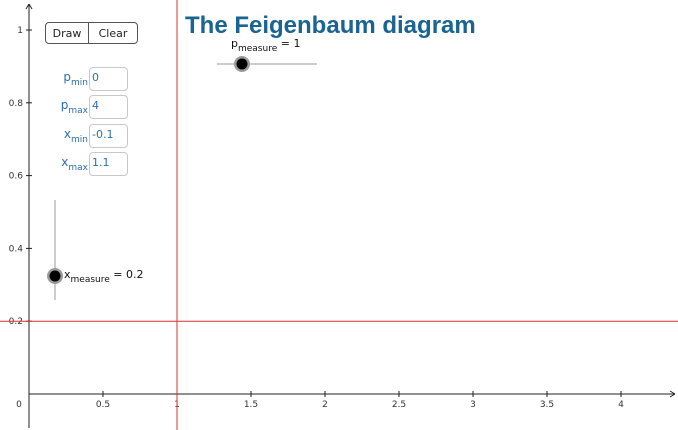 This screenshot has height=430, width=678. I want to click on y-tick-label: 0.6, so click(16, 177).